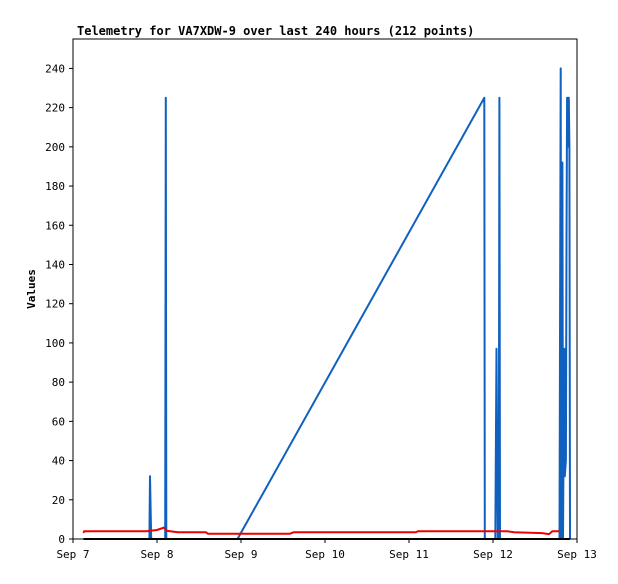 The height and width of the screenshot is (584, 618). What do you see at coordinates (58, 461) in the screenshot?
I see `y-tick-label: 40` at bounding box center [58, 461].